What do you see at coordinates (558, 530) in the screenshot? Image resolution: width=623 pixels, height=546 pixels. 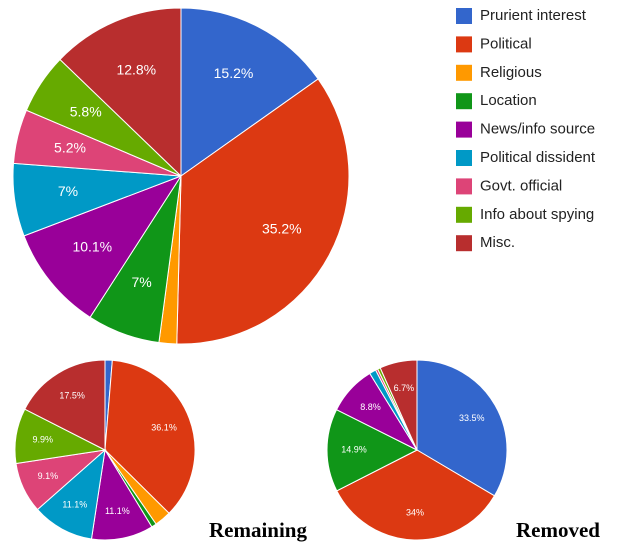 I see `pie-caption: Removed` at bounding box center [558, 530].